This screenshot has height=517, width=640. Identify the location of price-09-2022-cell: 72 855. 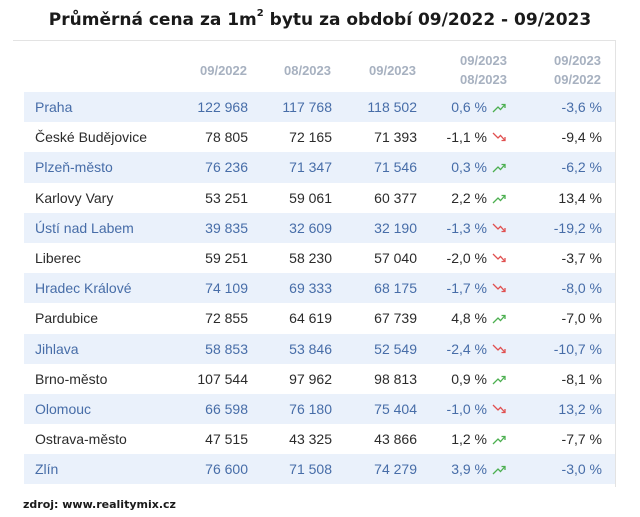
(226, 318).